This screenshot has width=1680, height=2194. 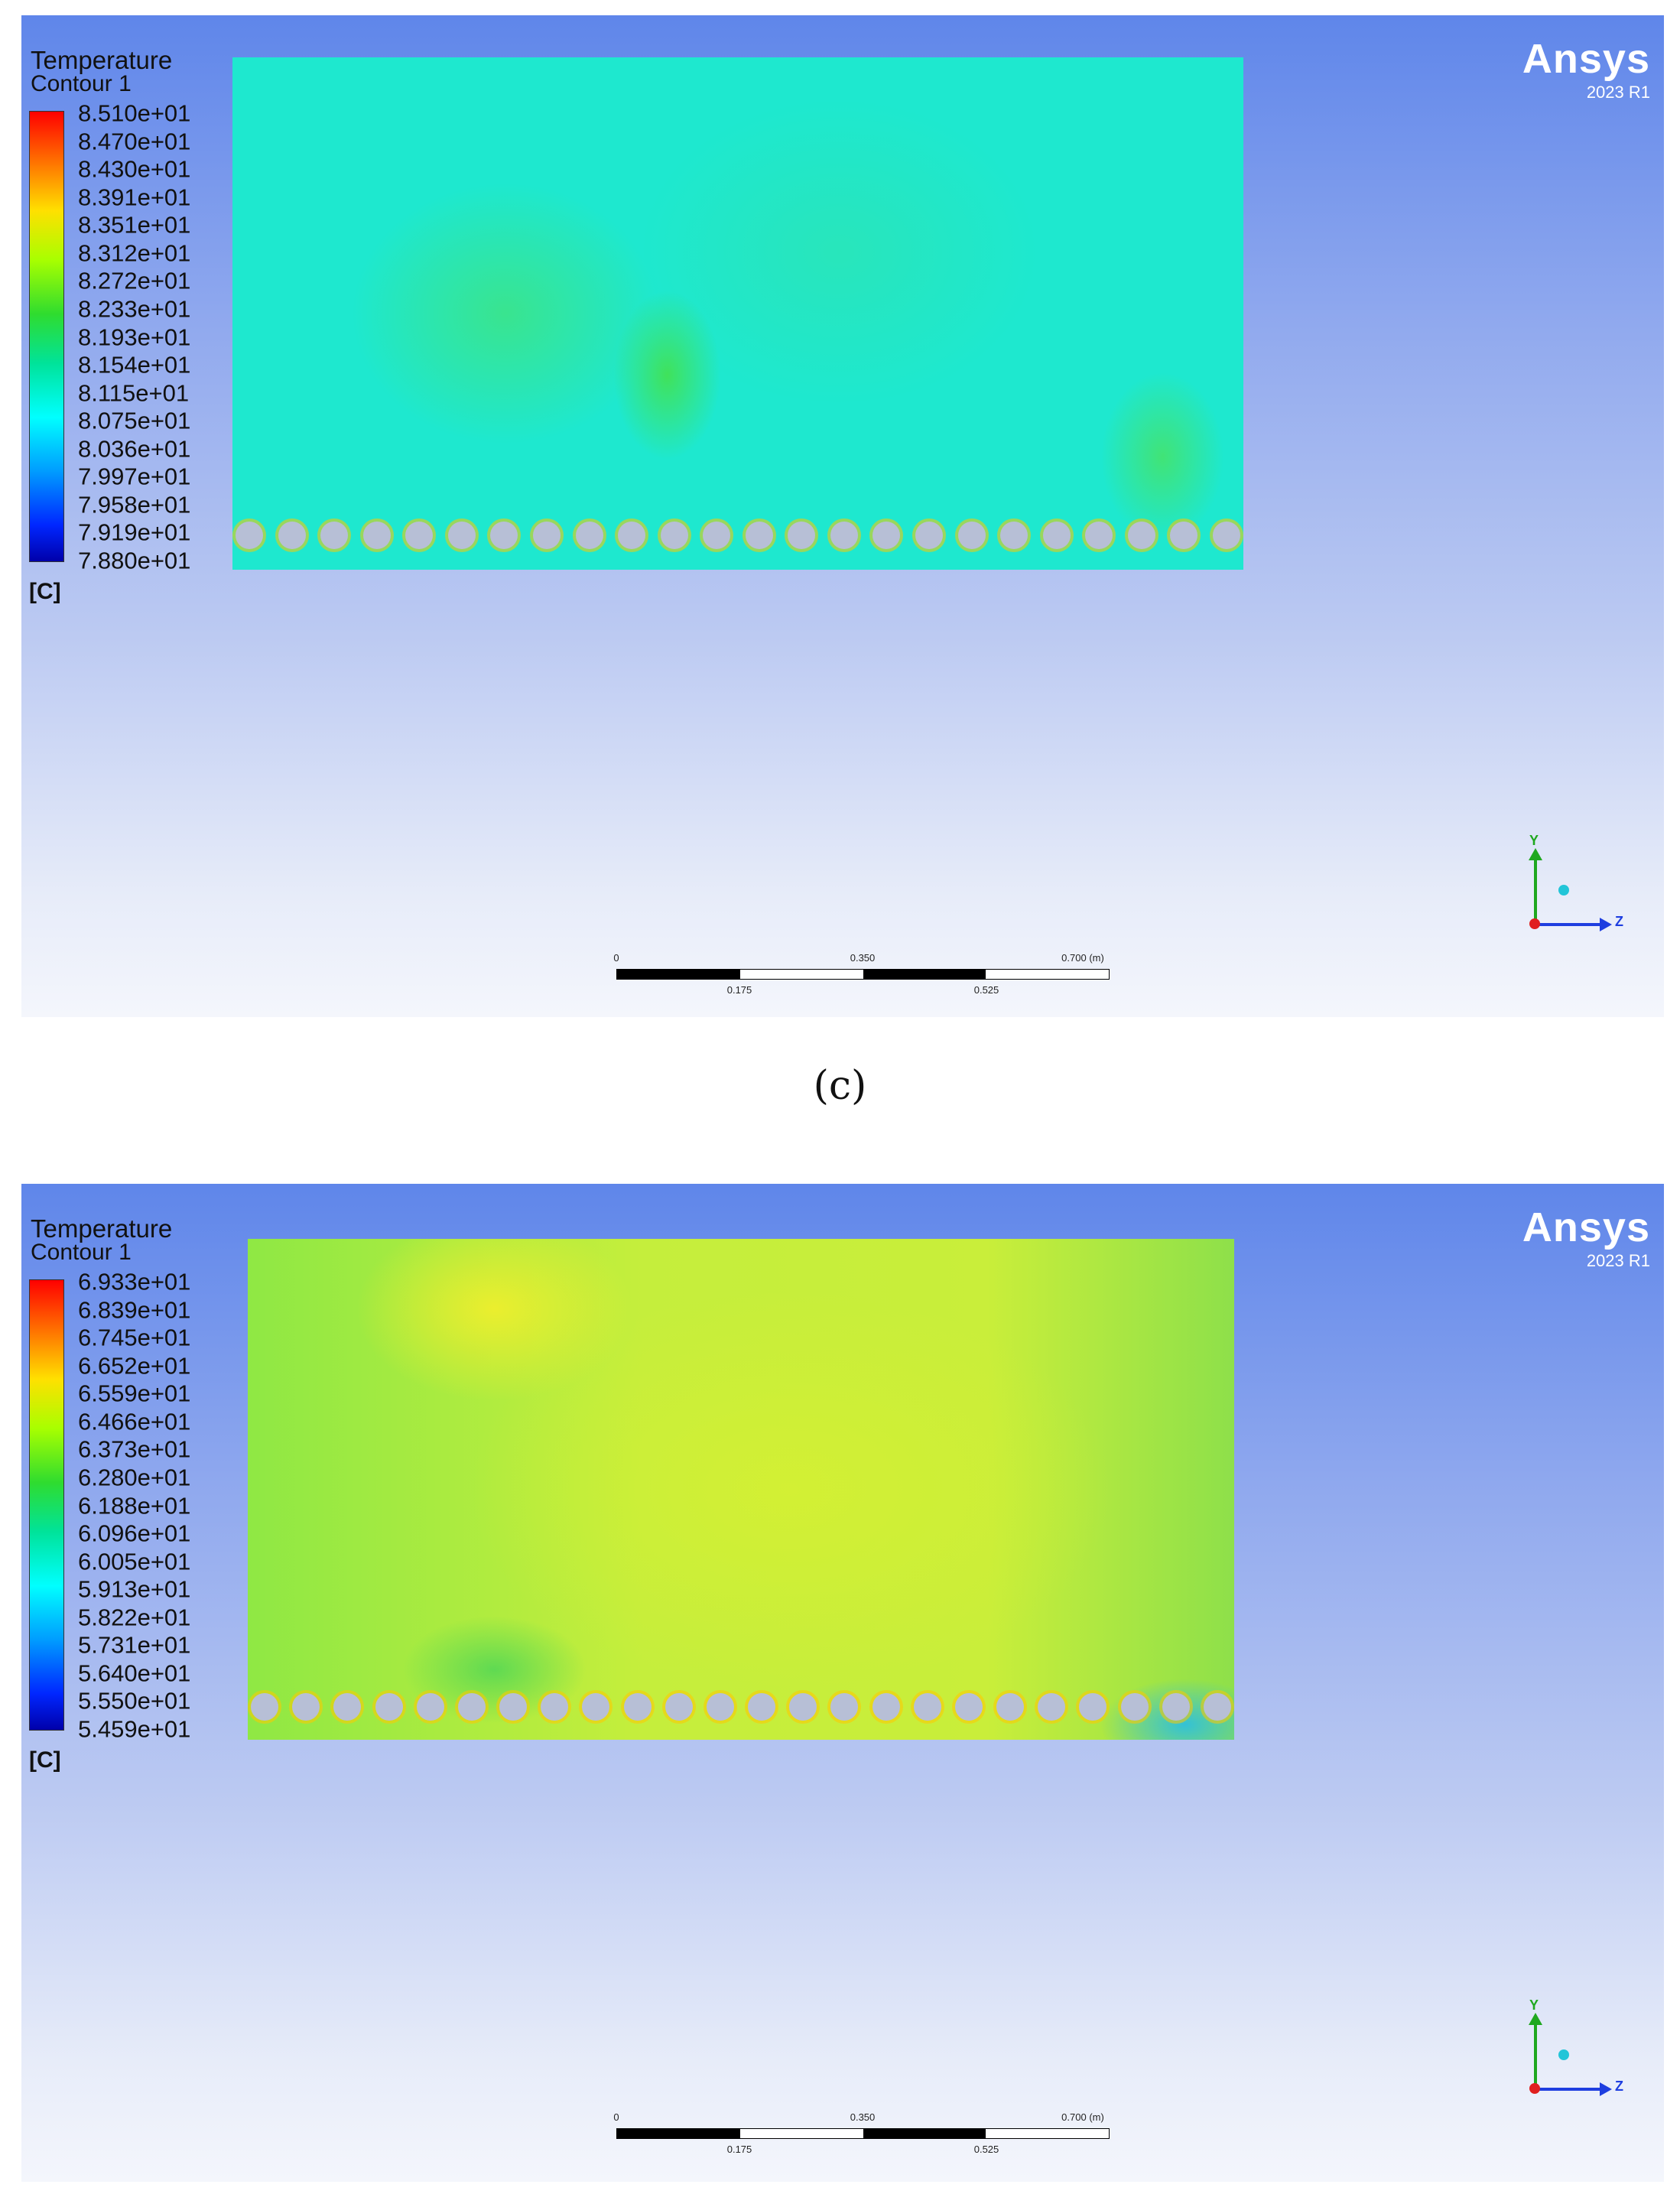 I want to click on legend-tick-label: 6.373e+01, so click(x=134, y=1449).